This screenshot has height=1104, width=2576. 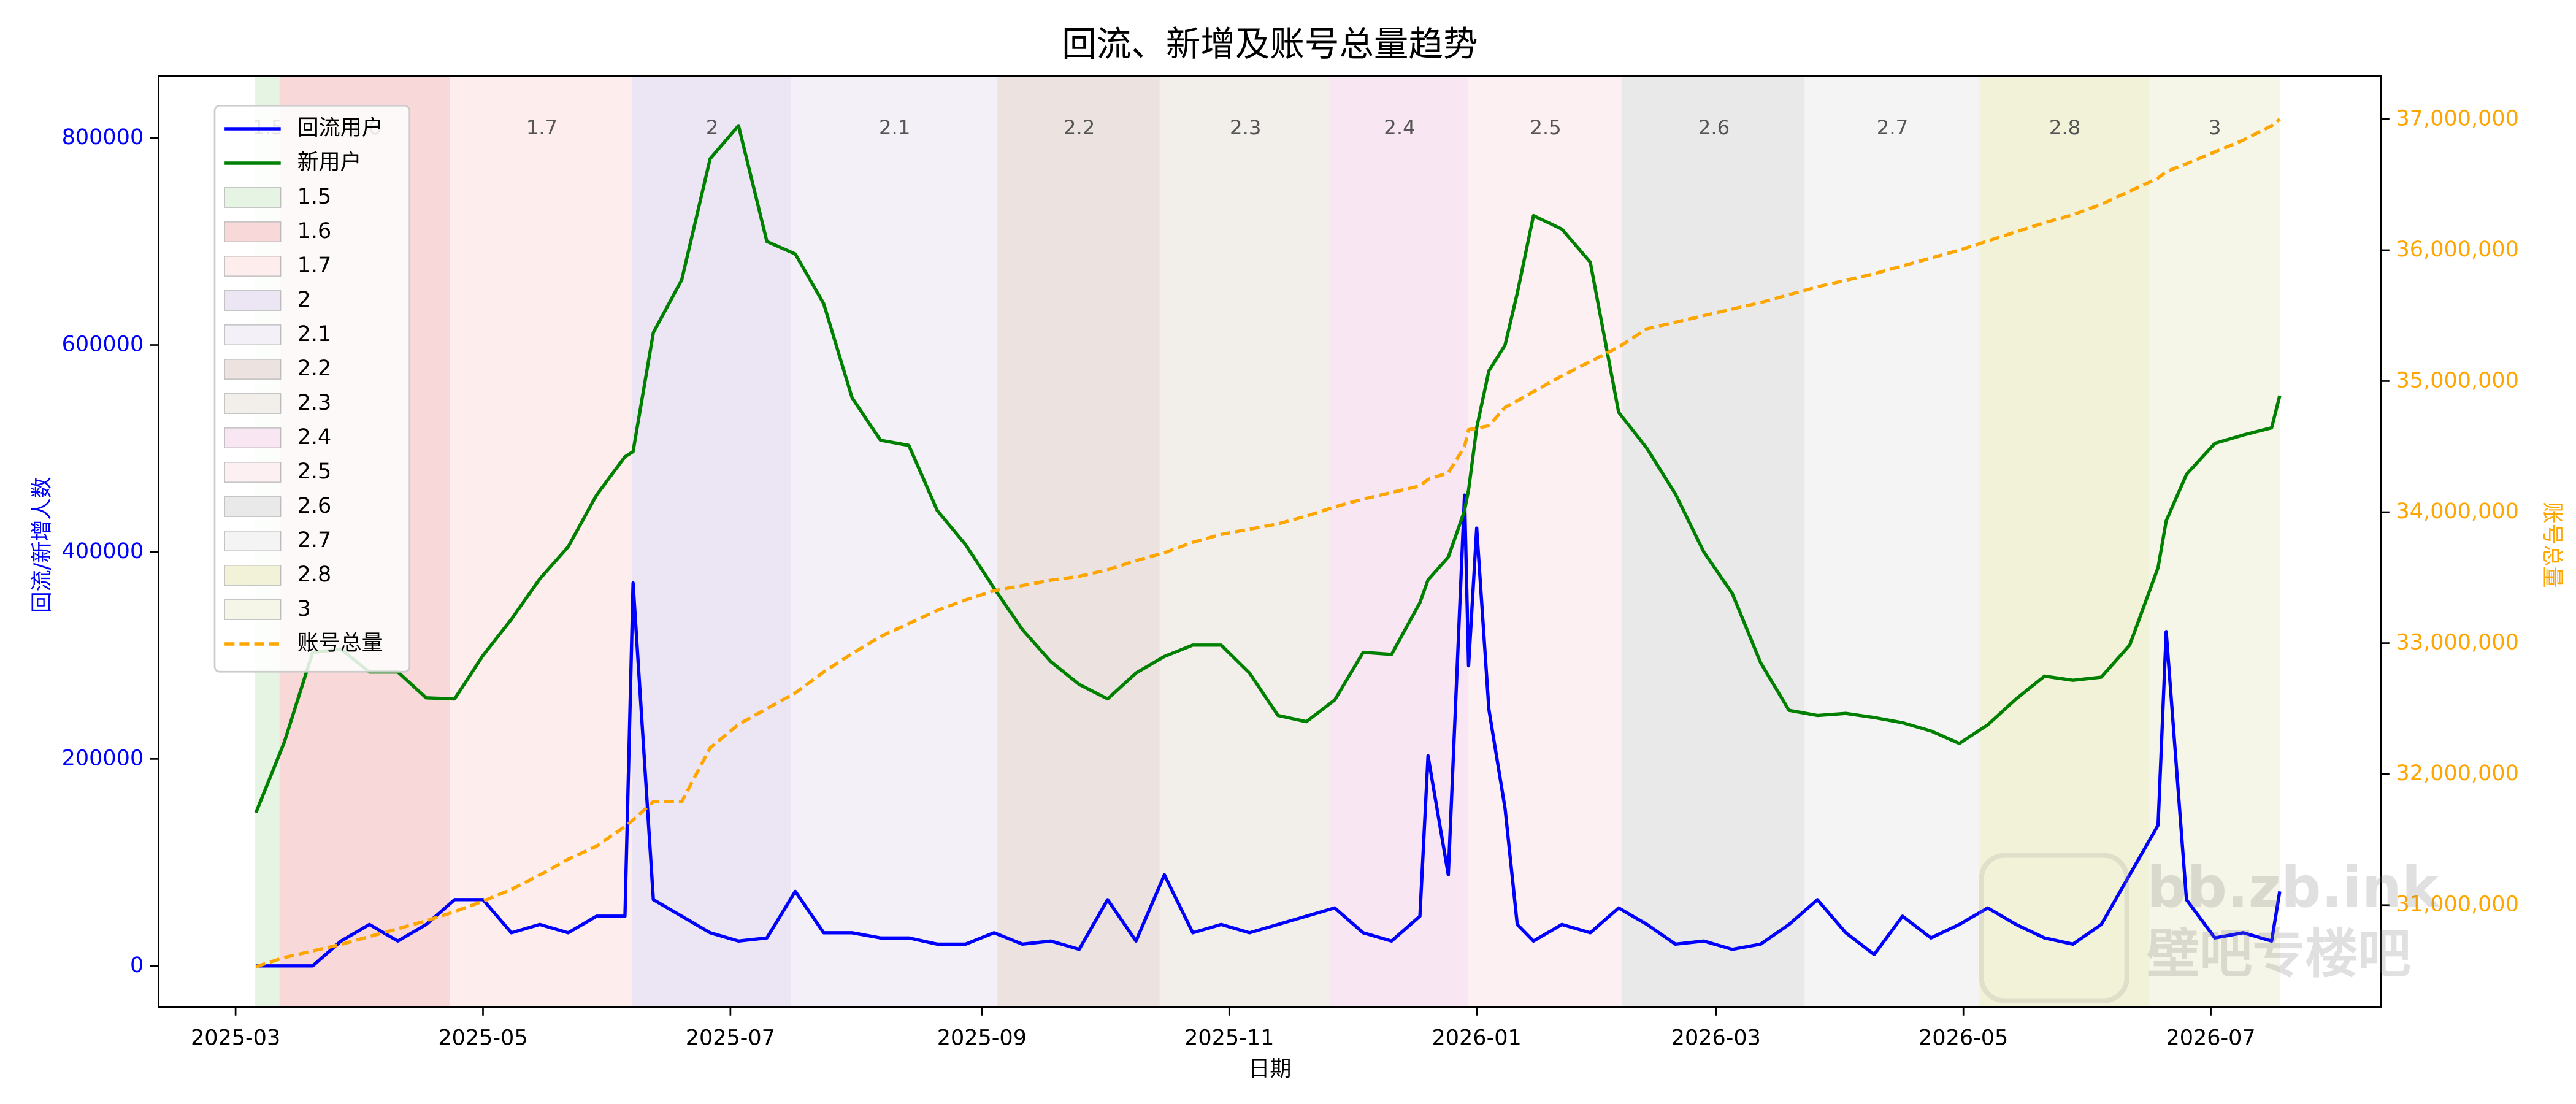 I want to click on y-tick-label: 600000, so click(x=103, y=344).